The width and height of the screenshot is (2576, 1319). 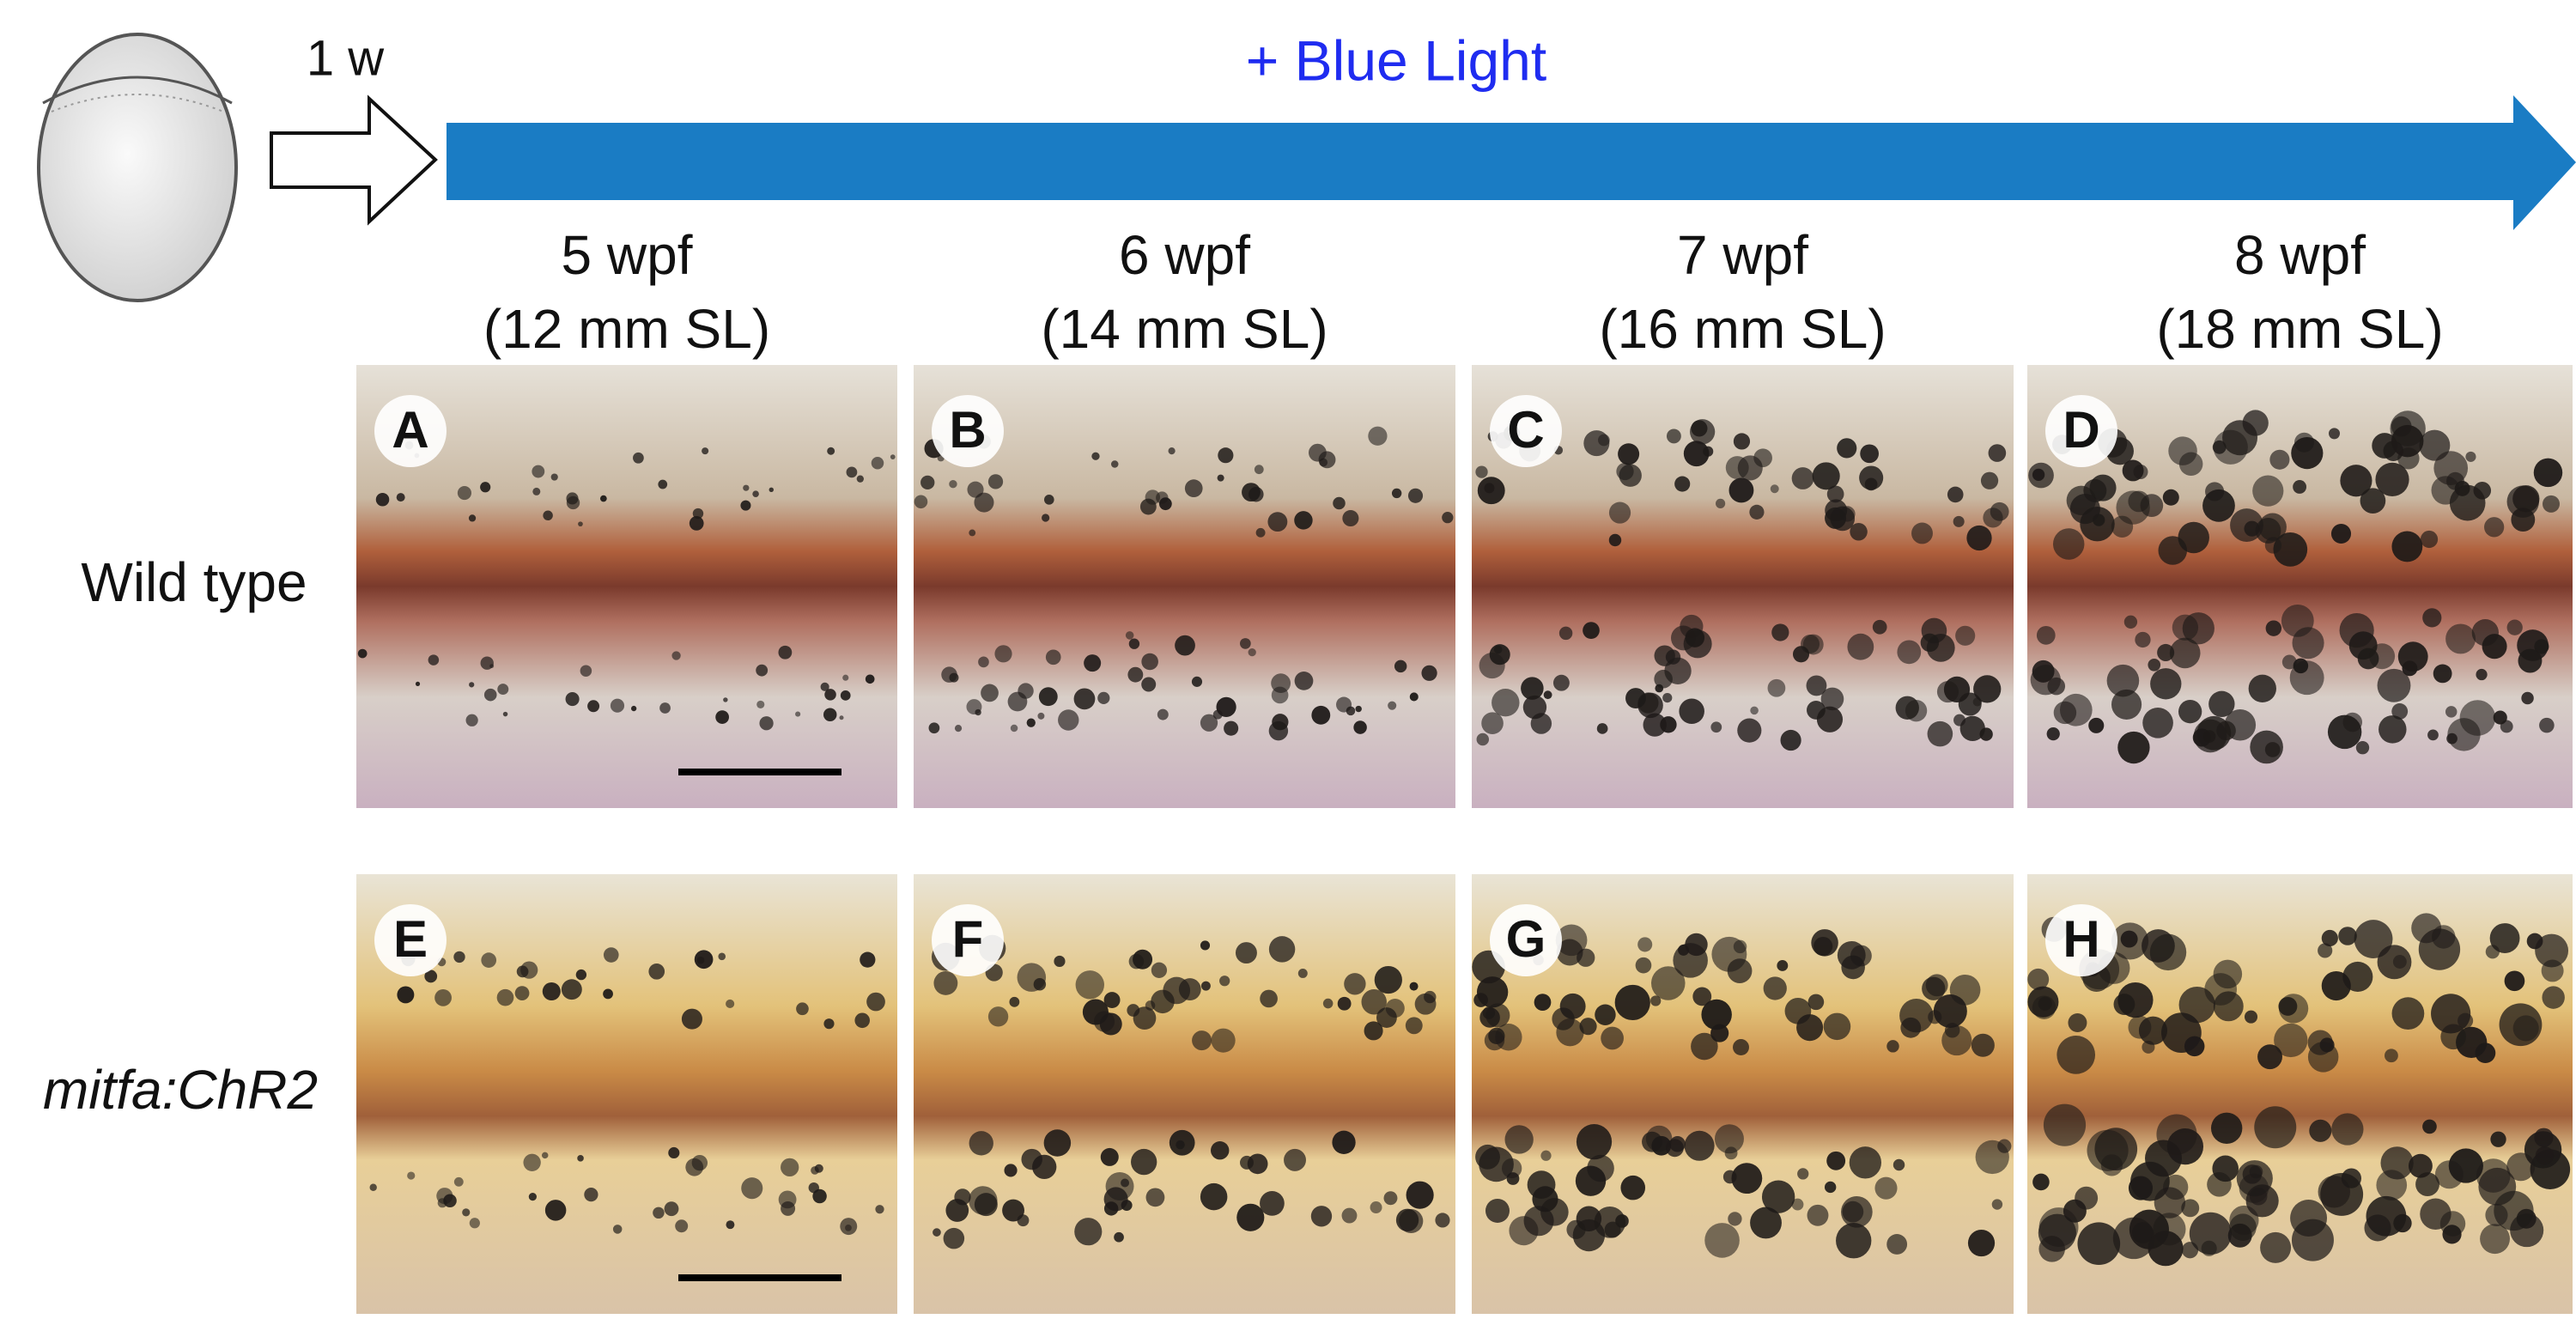 I want to click on photo-panel: E, so click(x=627, y=1094).